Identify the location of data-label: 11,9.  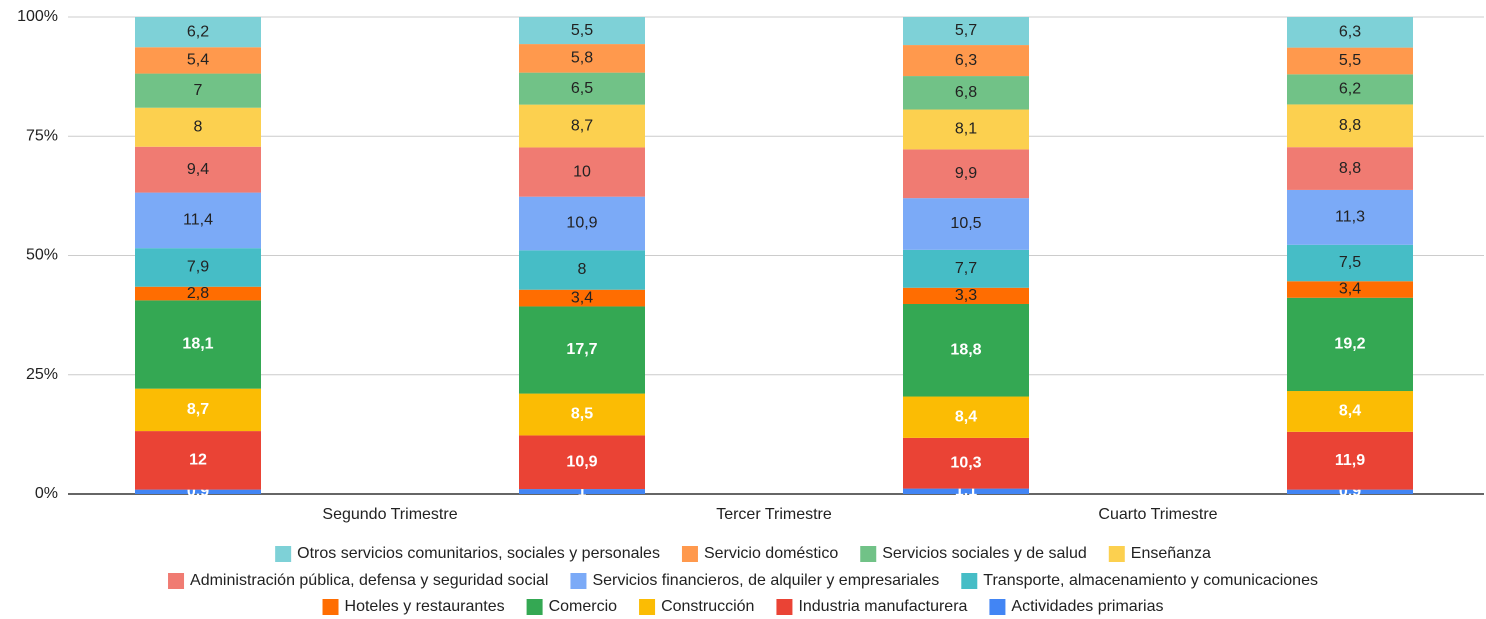
(1350, 460).